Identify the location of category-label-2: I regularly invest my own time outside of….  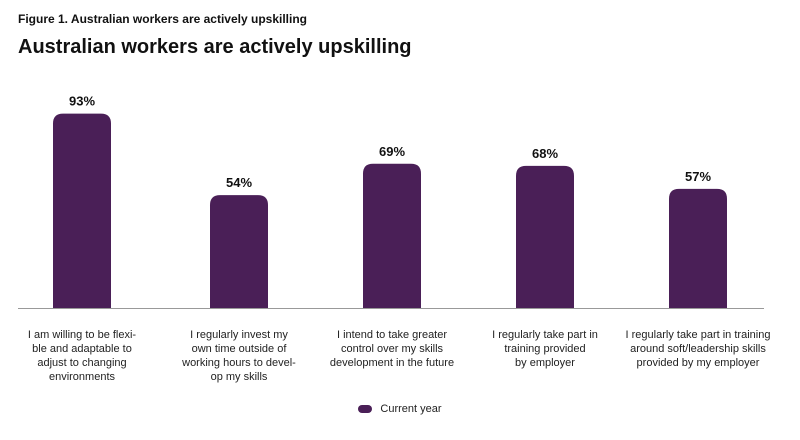
(239, 356).